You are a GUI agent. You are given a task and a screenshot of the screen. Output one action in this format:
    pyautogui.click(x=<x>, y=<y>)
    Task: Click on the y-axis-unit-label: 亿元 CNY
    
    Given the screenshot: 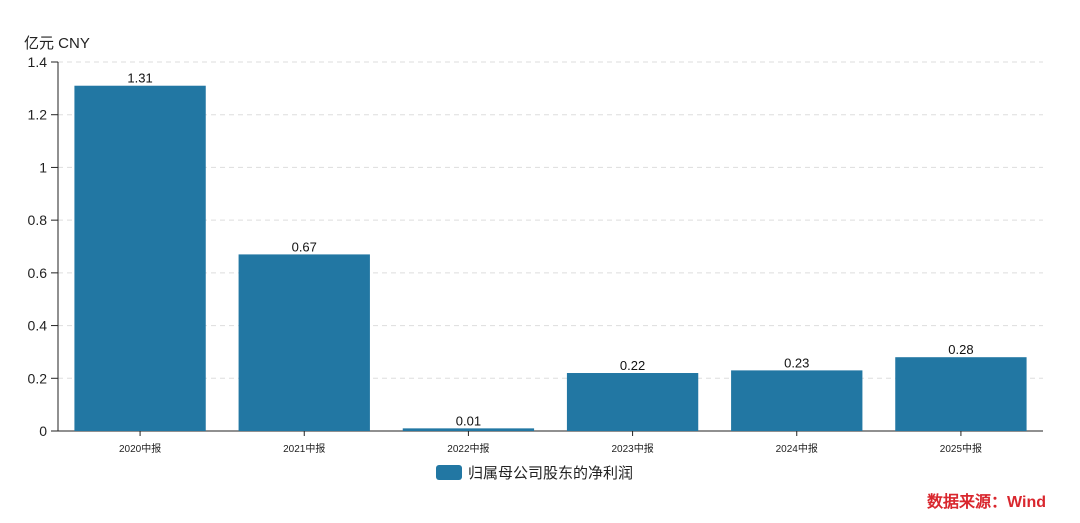 What is the action you would take?
    pyautogui.click(x=57, y=43)
    